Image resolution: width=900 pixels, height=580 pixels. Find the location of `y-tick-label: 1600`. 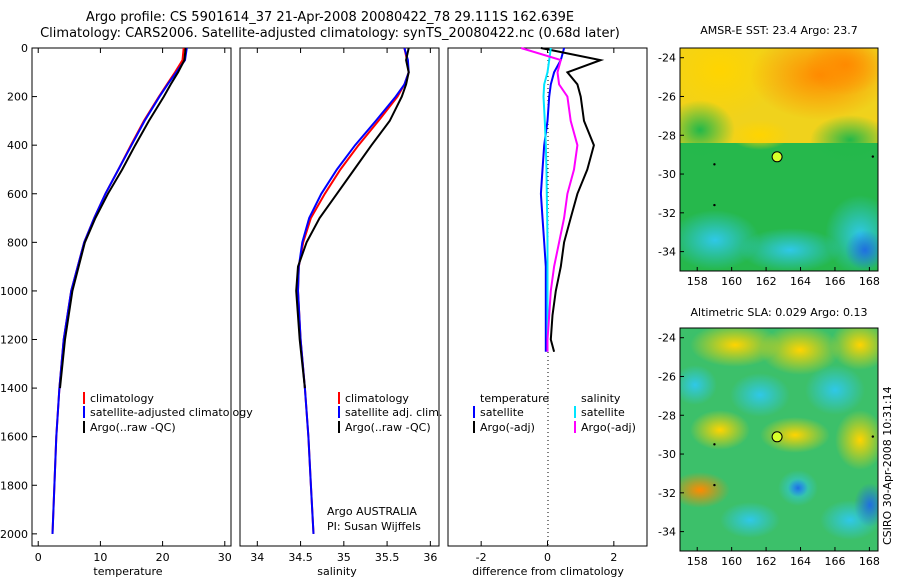

y-tick-label: 1600 is located at coordinates (14, 437).